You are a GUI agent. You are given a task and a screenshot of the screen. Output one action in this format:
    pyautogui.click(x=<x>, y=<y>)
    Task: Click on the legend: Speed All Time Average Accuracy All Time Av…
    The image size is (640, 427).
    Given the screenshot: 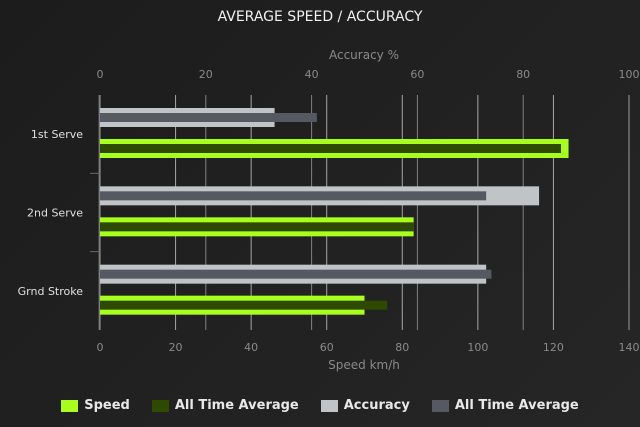 What is the action you would take?
    pyautogui.click(x=320, y=405)
    